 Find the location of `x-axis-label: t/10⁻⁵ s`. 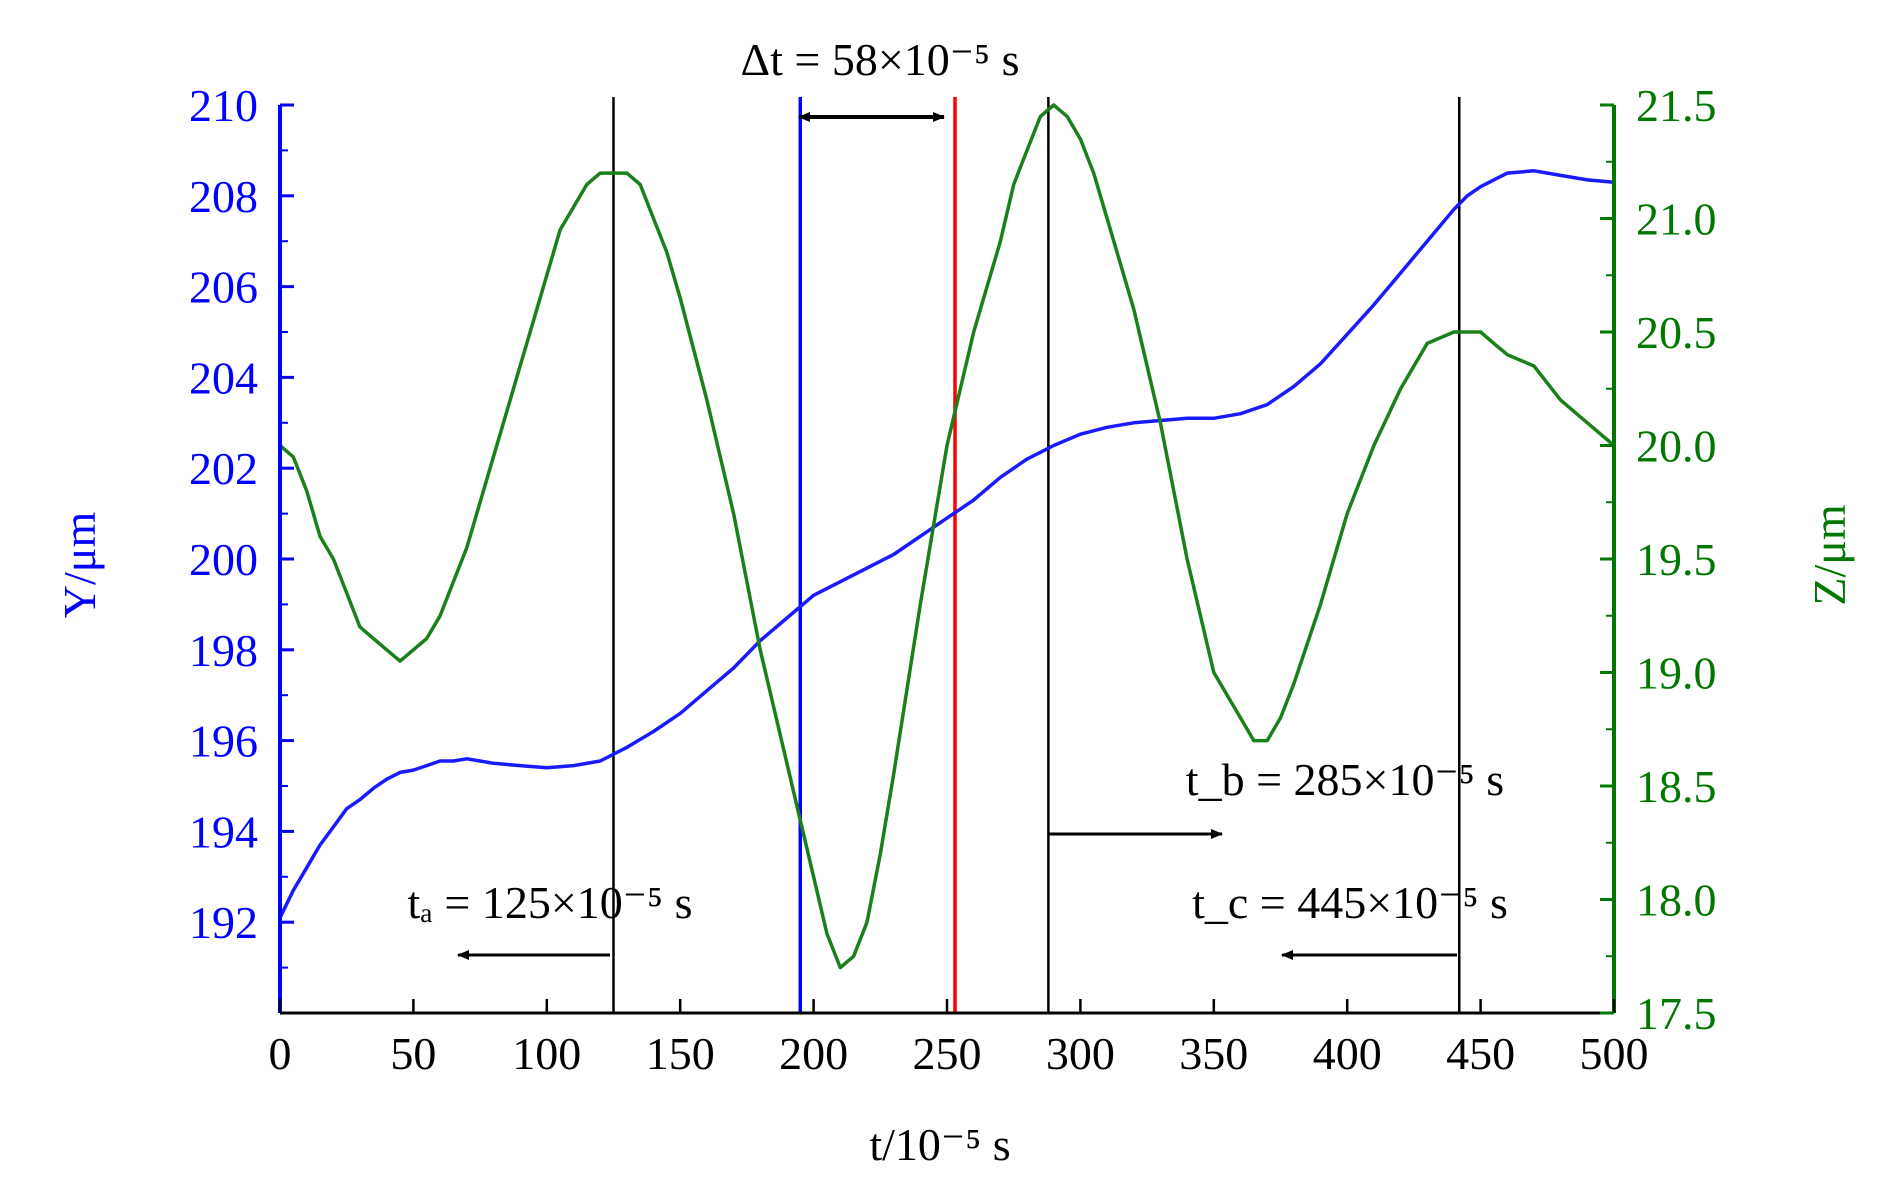

x-axis-label: t/10⁻⁵ s is located at coordinates (939, 1144).